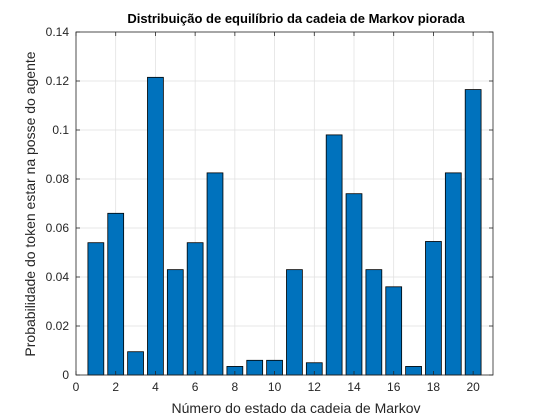 This screenshot has width=560, height=420. I want to click on y-tick-label: 0.14, so click(58, 32).